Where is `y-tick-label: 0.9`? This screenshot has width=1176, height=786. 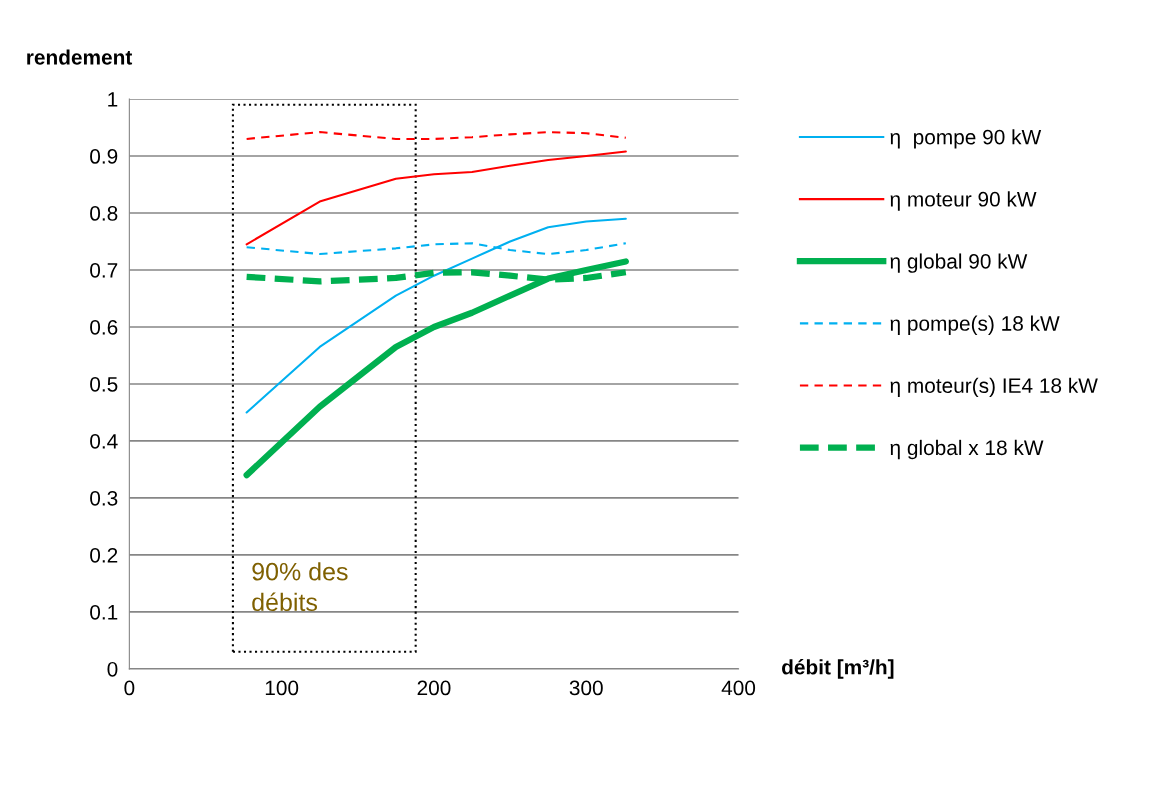
y-tick-label: 0.9 is located at coordinates (104, 156).